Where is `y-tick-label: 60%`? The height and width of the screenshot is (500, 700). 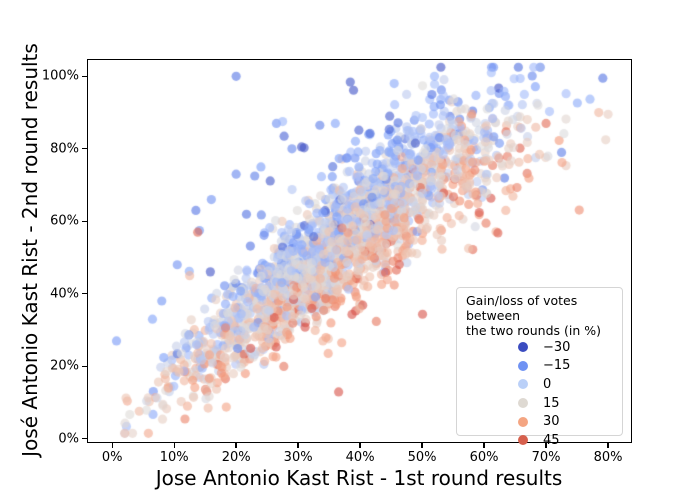
y-tick-label: 60% is located at coordinates (64, 221).